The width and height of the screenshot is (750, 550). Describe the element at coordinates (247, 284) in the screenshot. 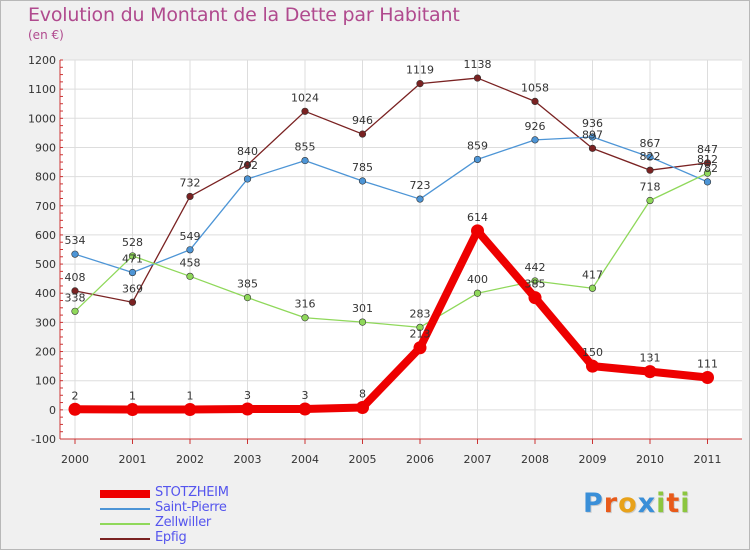

I see `data-label: 385` at that location.